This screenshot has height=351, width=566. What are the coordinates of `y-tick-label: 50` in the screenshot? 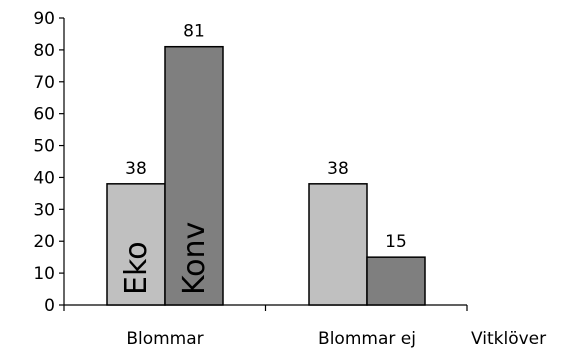 It's located at (44, 147).